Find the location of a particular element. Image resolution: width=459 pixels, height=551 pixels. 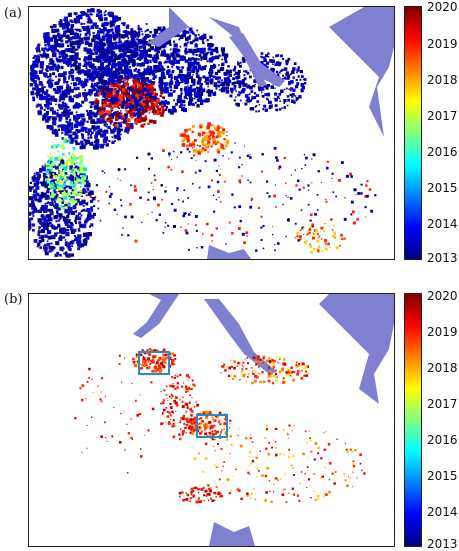

panel-b-label: (b) is located at coordinates (13, 299).